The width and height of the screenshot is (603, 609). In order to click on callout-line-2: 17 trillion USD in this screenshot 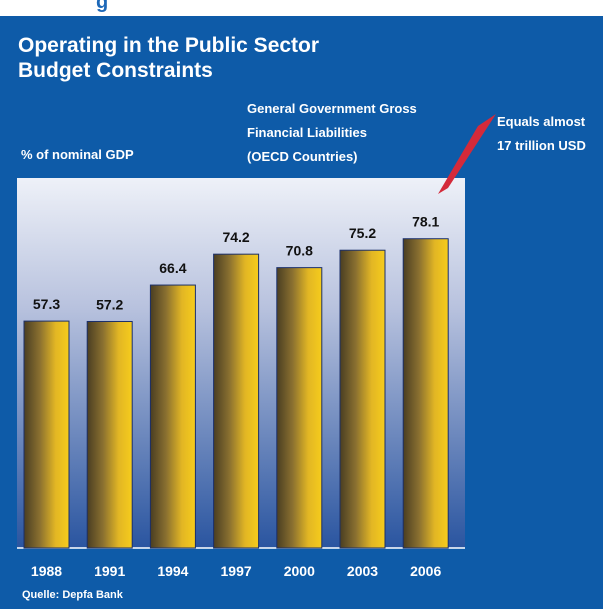, I will do `click(541, 145)`.